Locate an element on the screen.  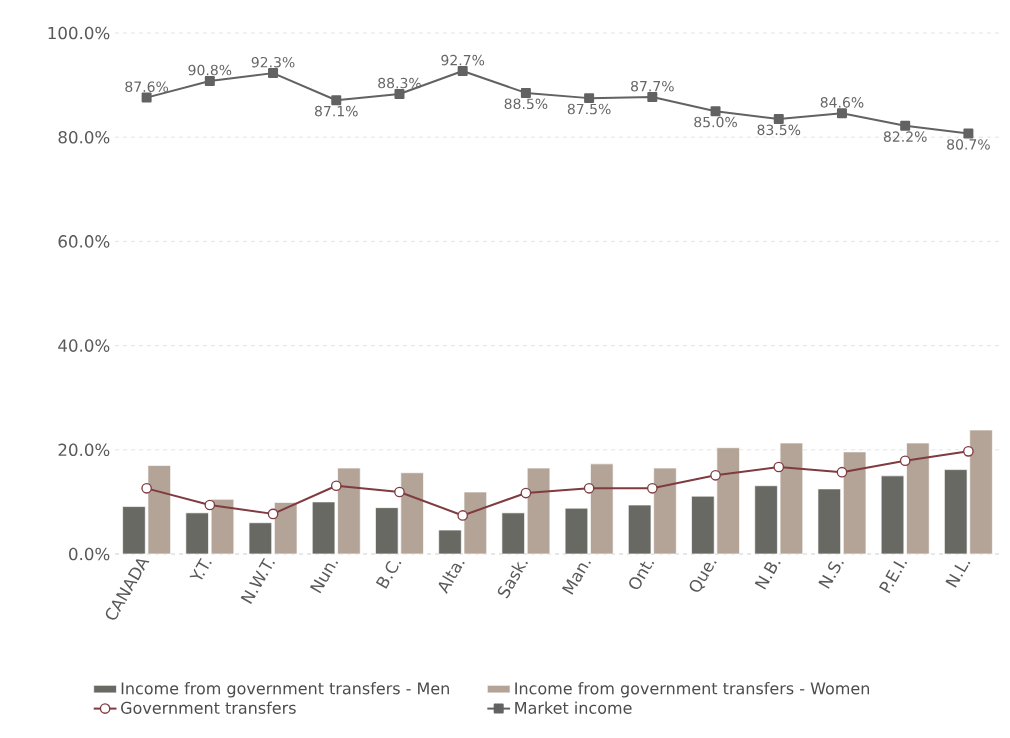
data-label: 87.5% is located at coordinates (589, 109).